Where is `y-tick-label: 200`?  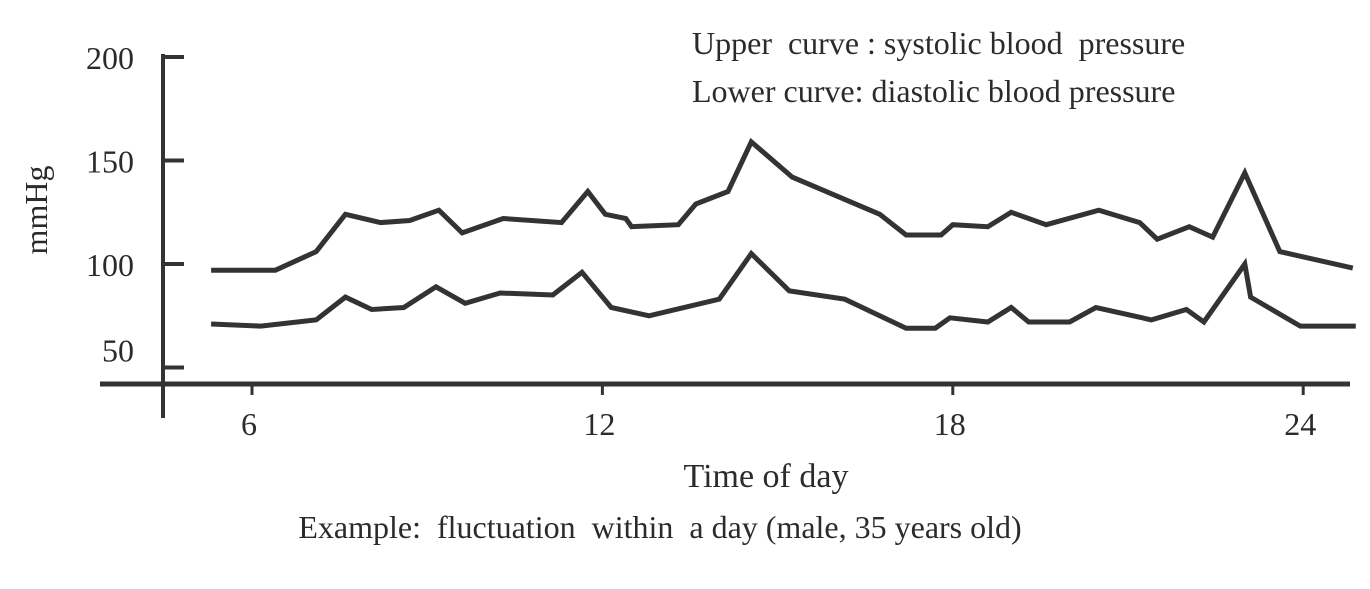 y-tick-label: 200 is located at coordinates (110, 58).